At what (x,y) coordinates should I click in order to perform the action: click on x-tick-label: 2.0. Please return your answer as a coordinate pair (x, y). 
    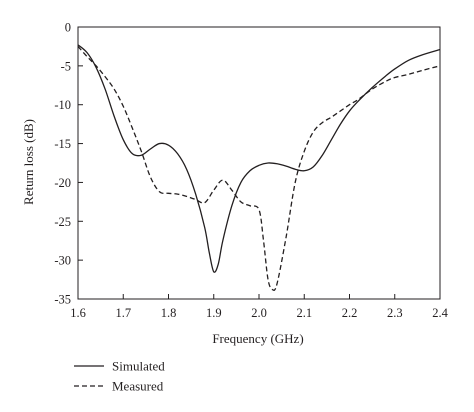
    Looking at the image, I should click on (259, 313).